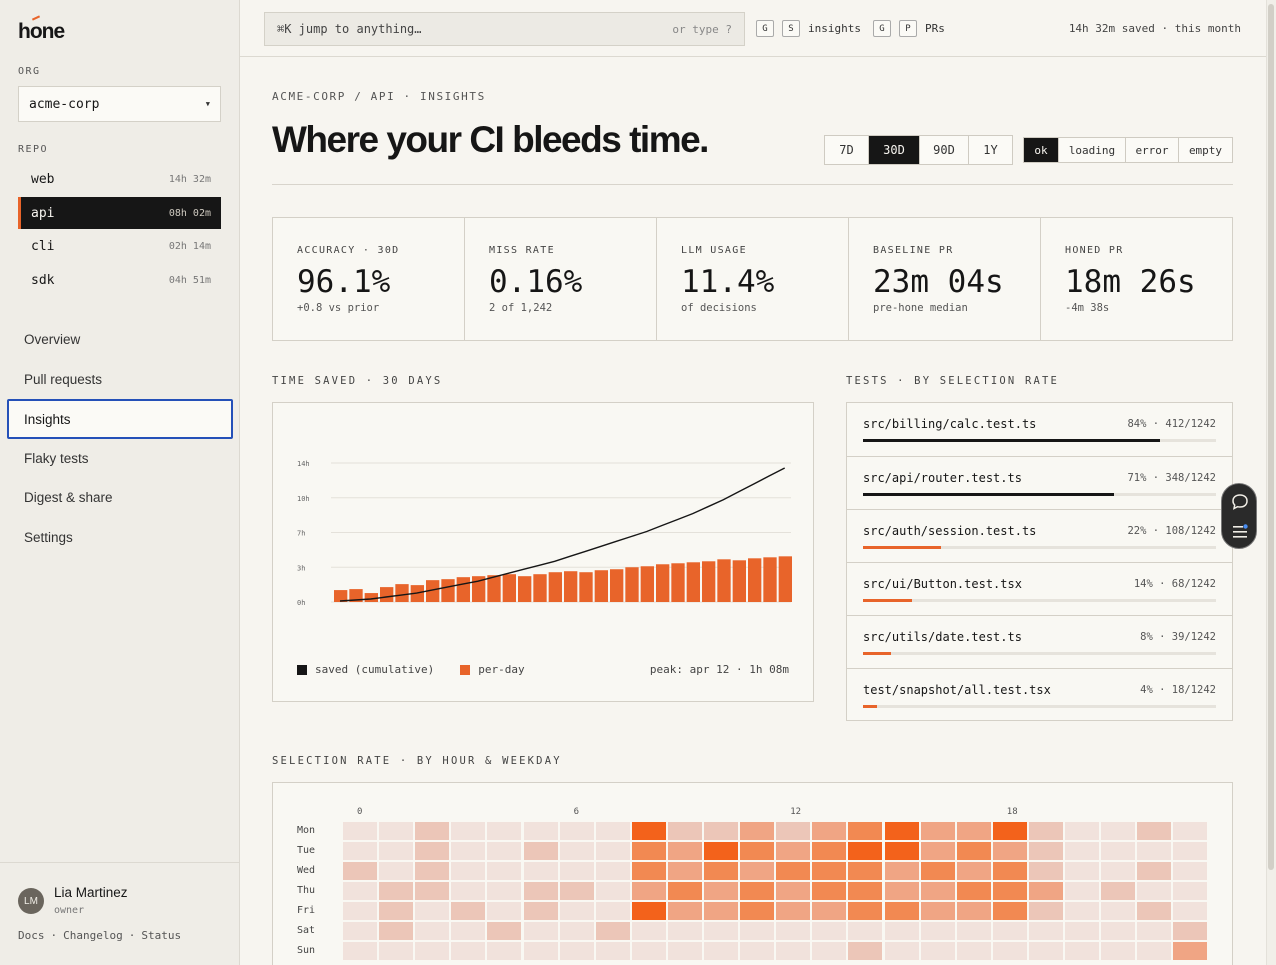  What do you see at coordinates (119, 179) in the screenshot?
I see `repo-item-web: web 14h 32m` at bounding box center [119, 179].